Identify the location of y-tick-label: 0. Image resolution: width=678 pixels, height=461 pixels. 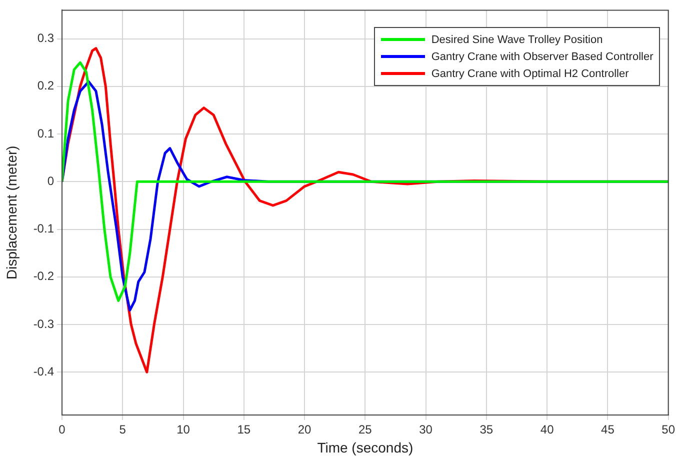
(50, 181).